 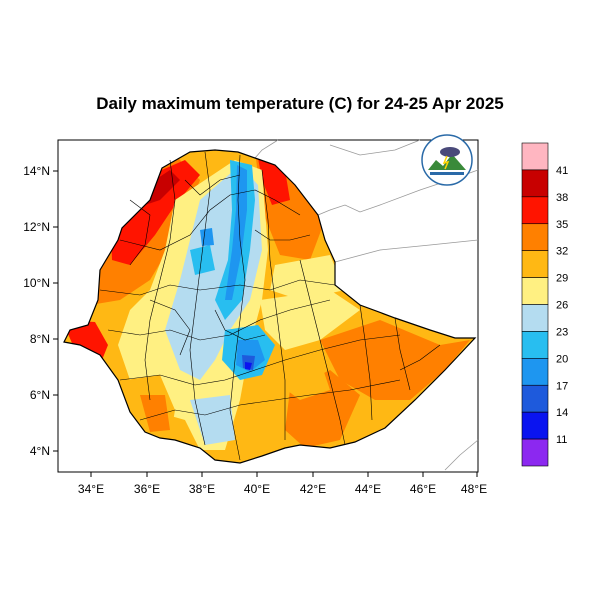 I want to click on lon-tick-label: 42°E, so click(x=313, y=489).